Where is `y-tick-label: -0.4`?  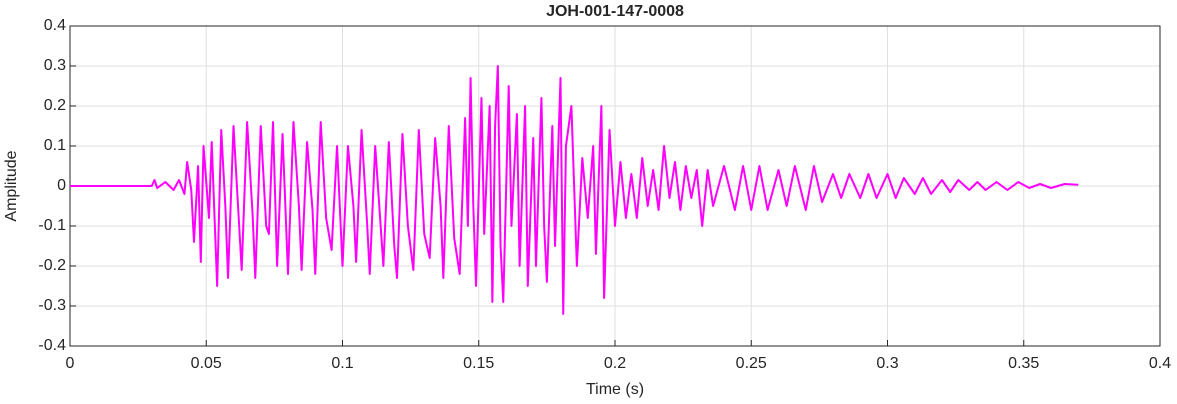 y-tick-label: -0.4 is located at coordinates (52, 345).